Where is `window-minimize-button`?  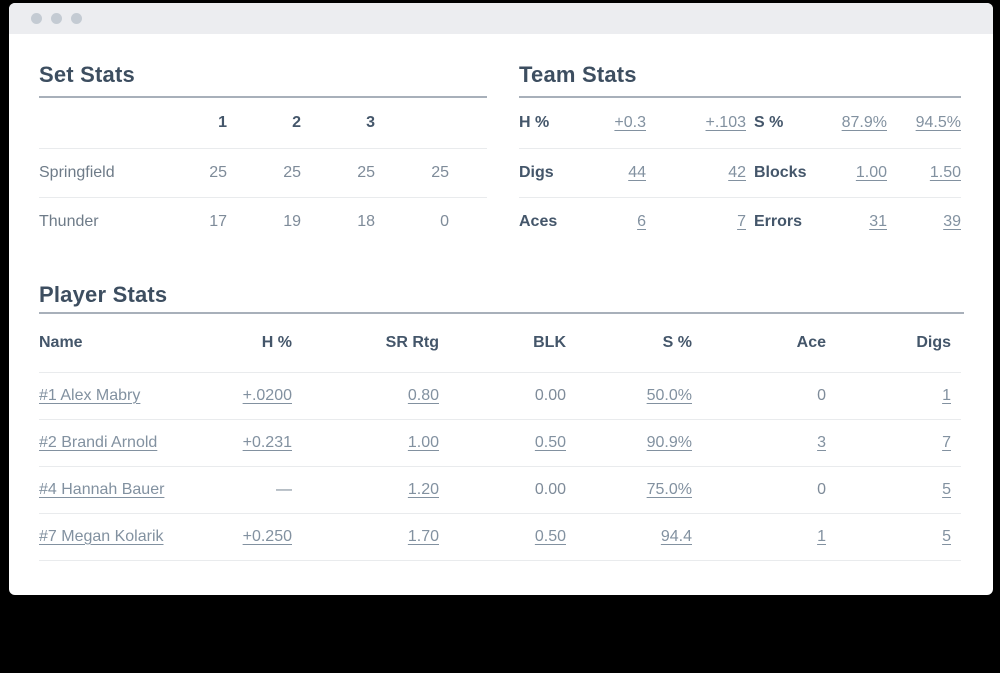
window-minimize-button is located at coordinates (56, 18).